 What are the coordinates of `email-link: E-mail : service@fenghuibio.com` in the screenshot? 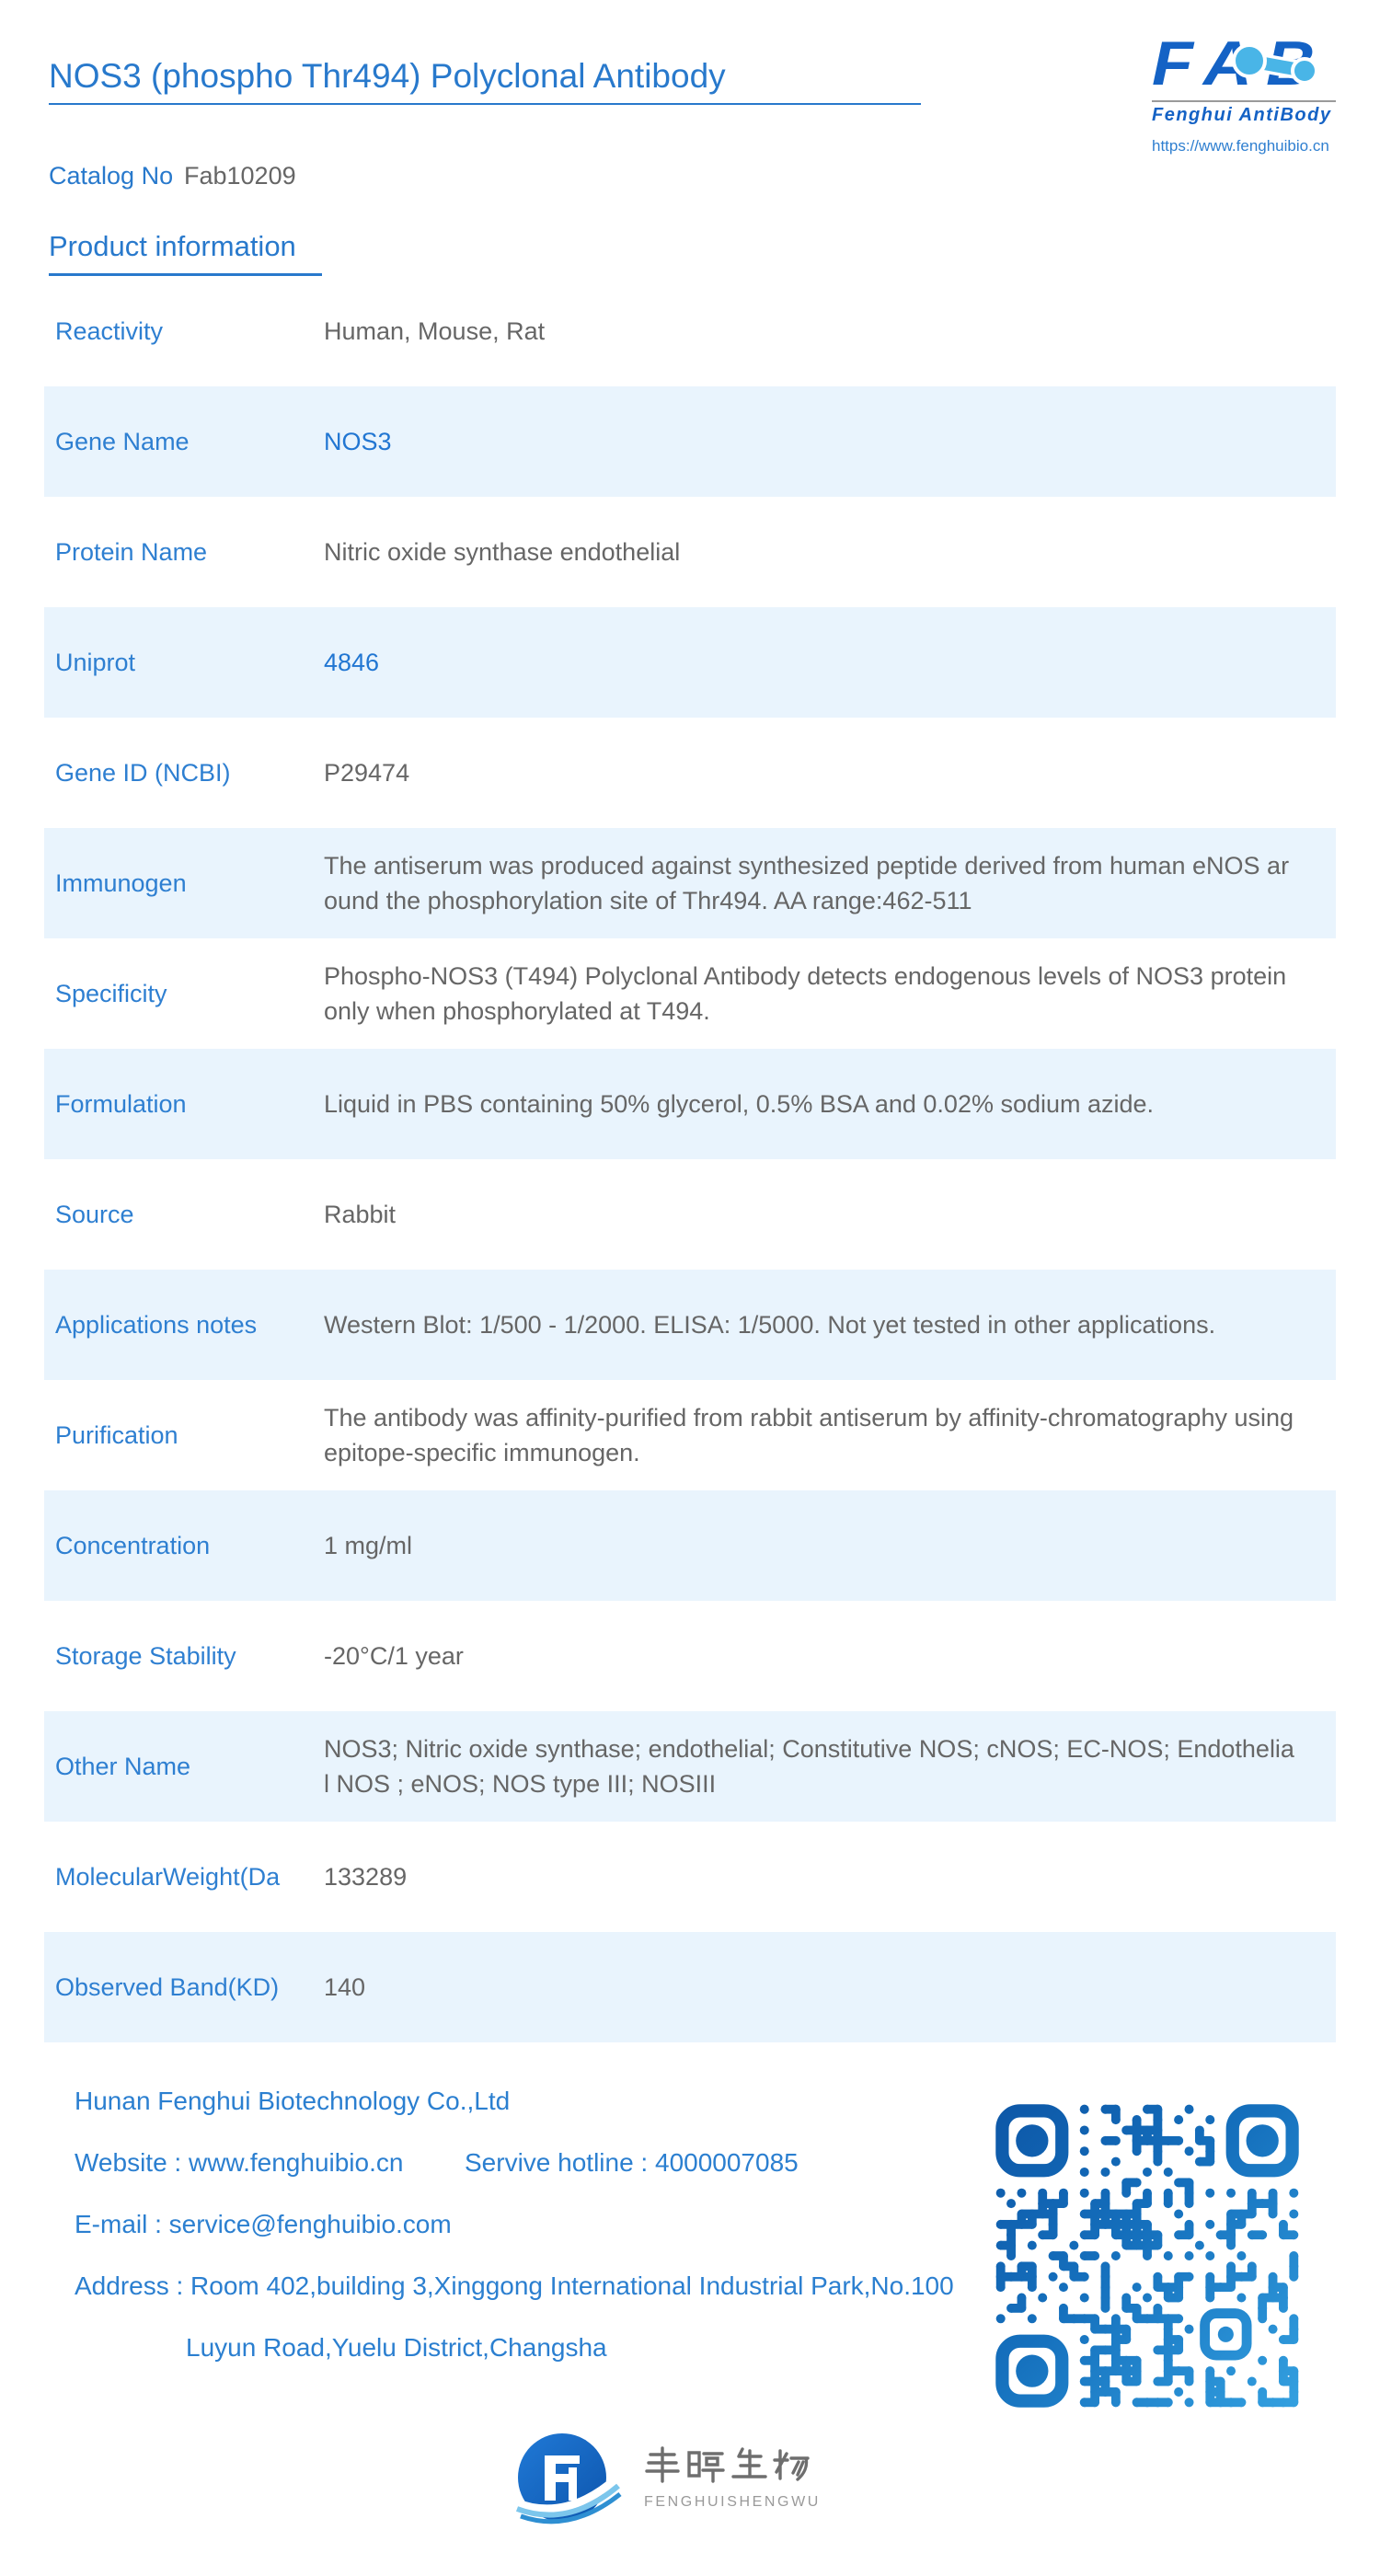 It's located at (263, 2224).